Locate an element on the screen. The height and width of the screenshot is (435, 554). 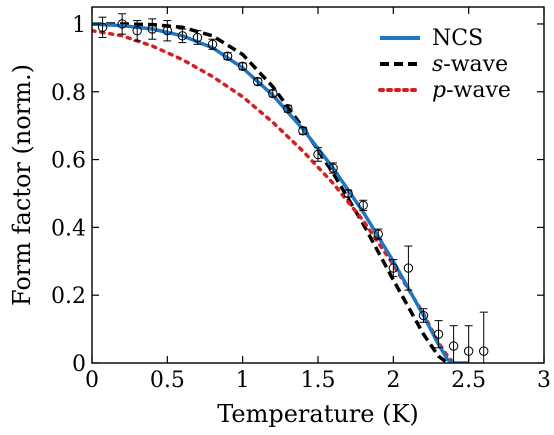
legend-label-p-wave-rest: -wave is located at coordinates (478, 90).